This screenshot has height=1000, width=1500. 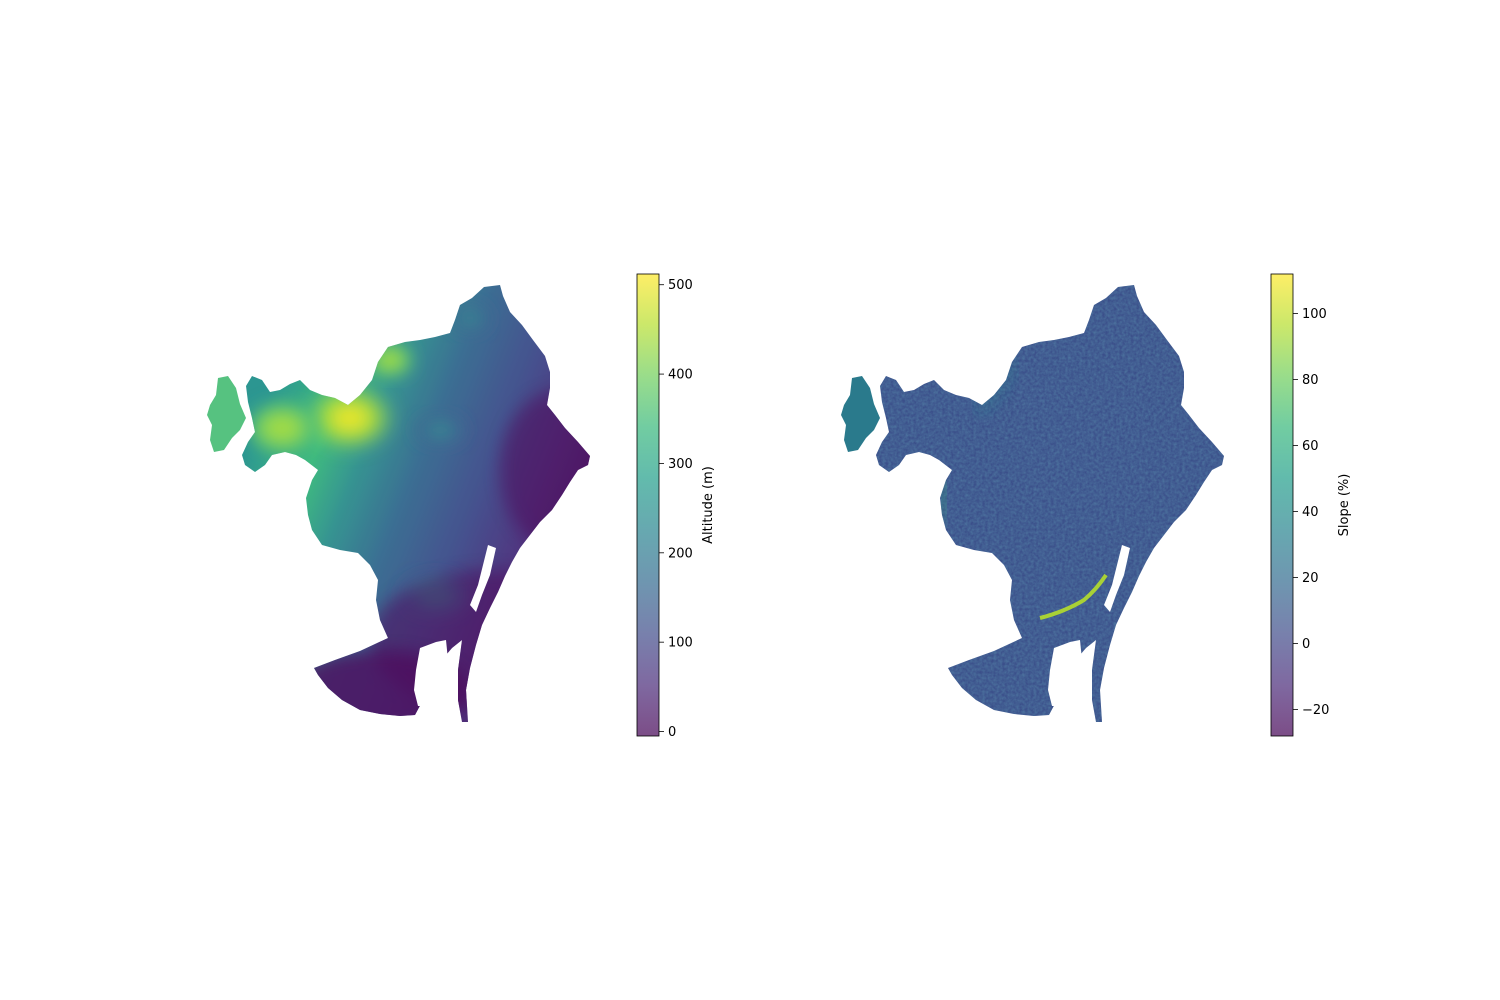 What do you see at coordinates (1073, 596) in the screenshot?
I see `slope-steep-edge` at bounding box center [1073, 596].